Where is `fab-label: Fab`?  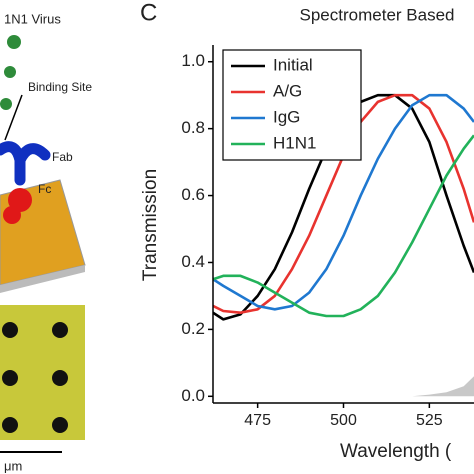 fab-label: Fab is located at coordinates (62, 157).